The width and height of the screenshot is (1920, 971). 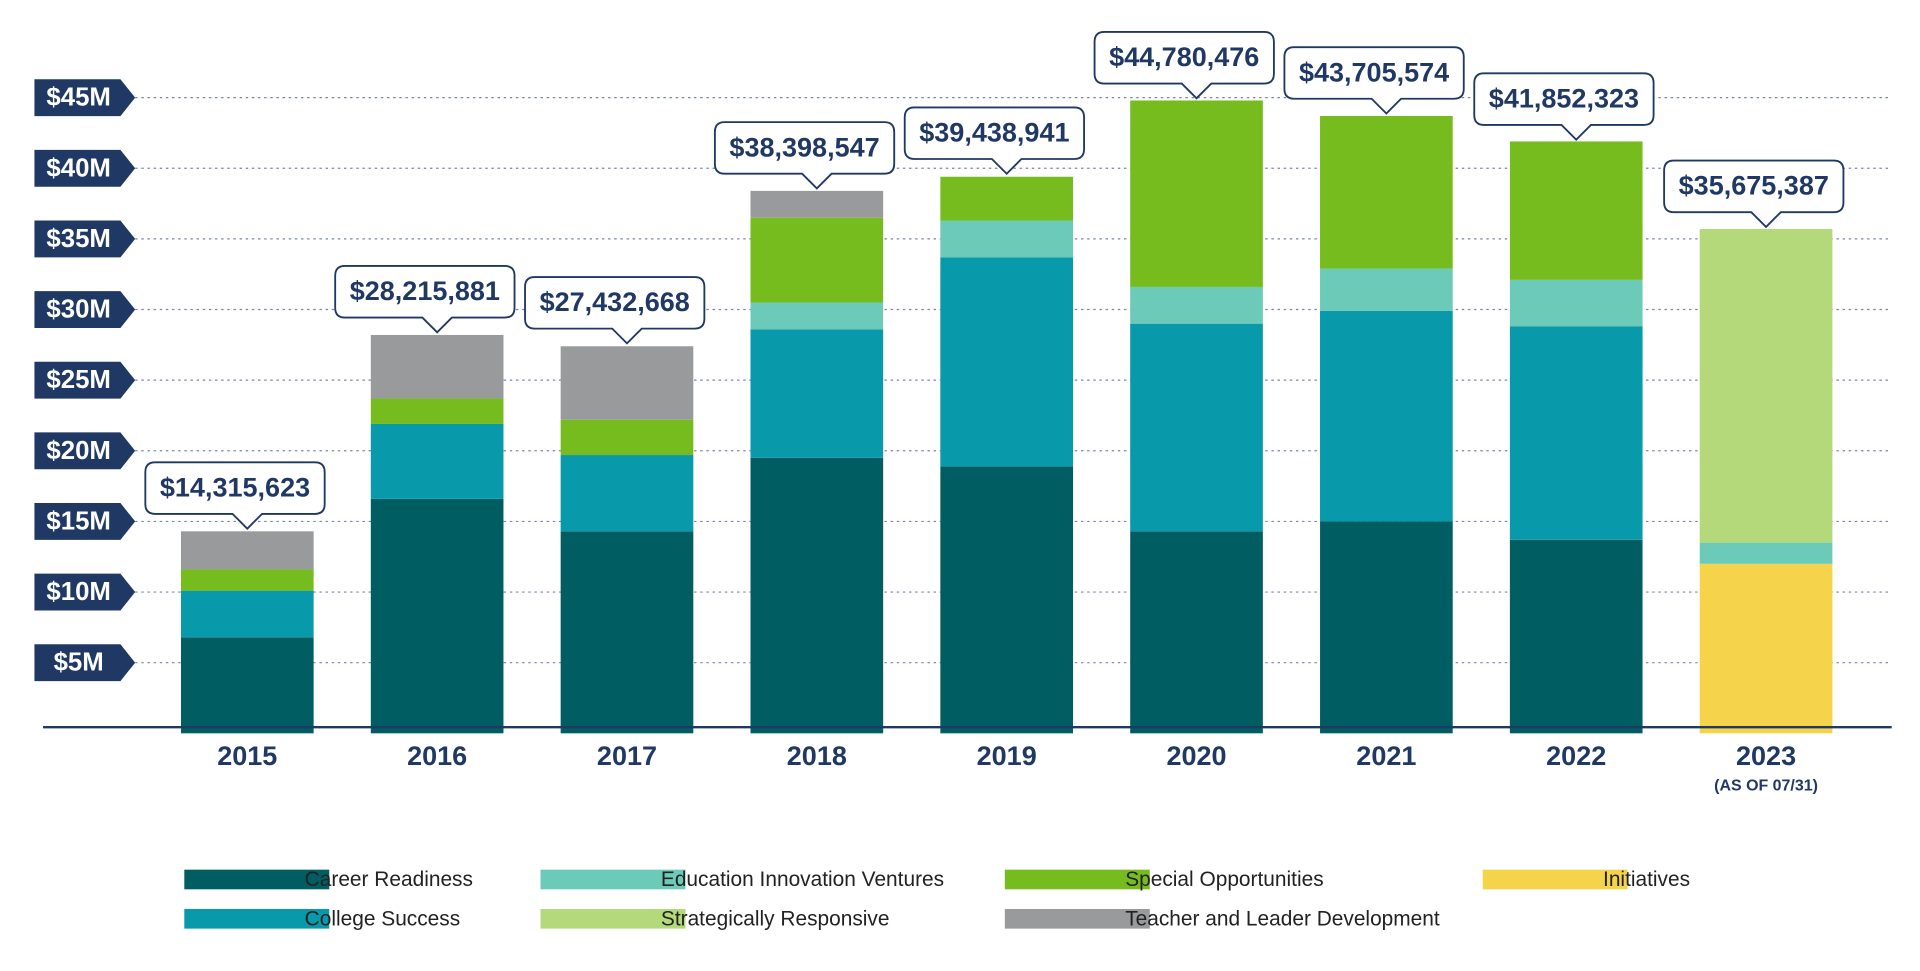 I want to click on x-tick-label: 2015, so click(x=247, y=756).